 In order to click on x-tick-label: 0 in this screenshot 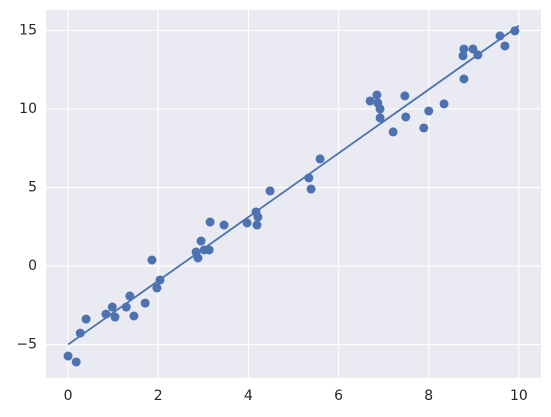, I will do `click(68, 396)`.